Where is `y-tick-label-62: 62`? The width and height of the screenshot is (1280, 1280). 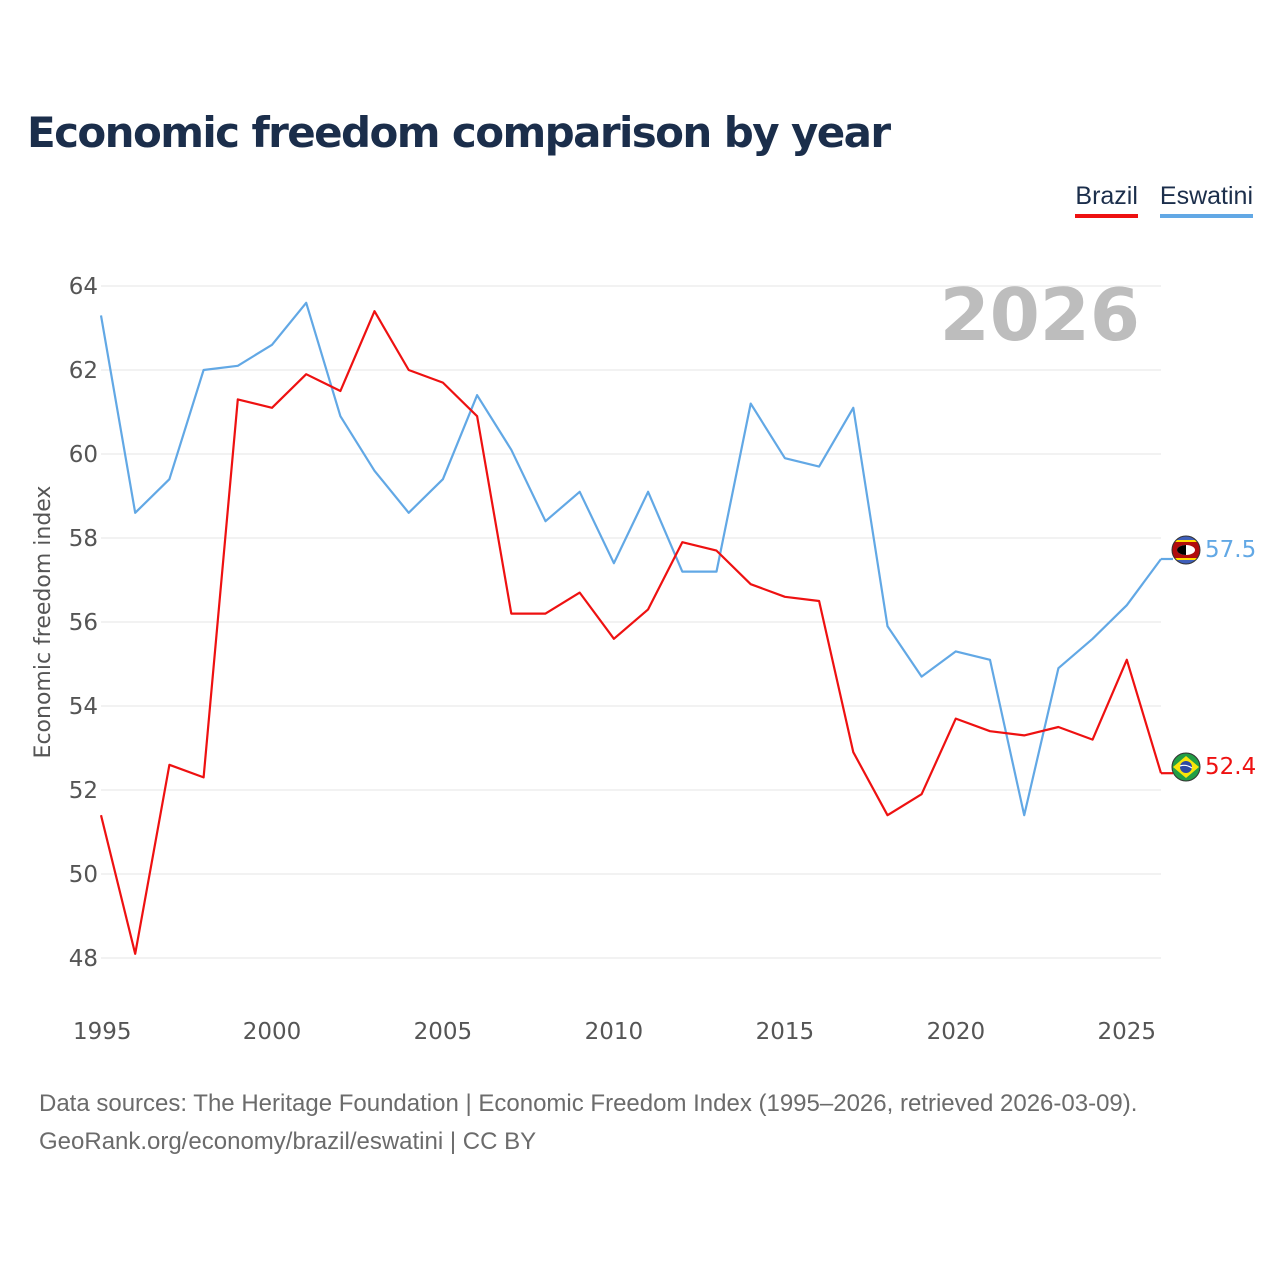 y-tick-label-62: 62 is located at coordinates (83, 371).